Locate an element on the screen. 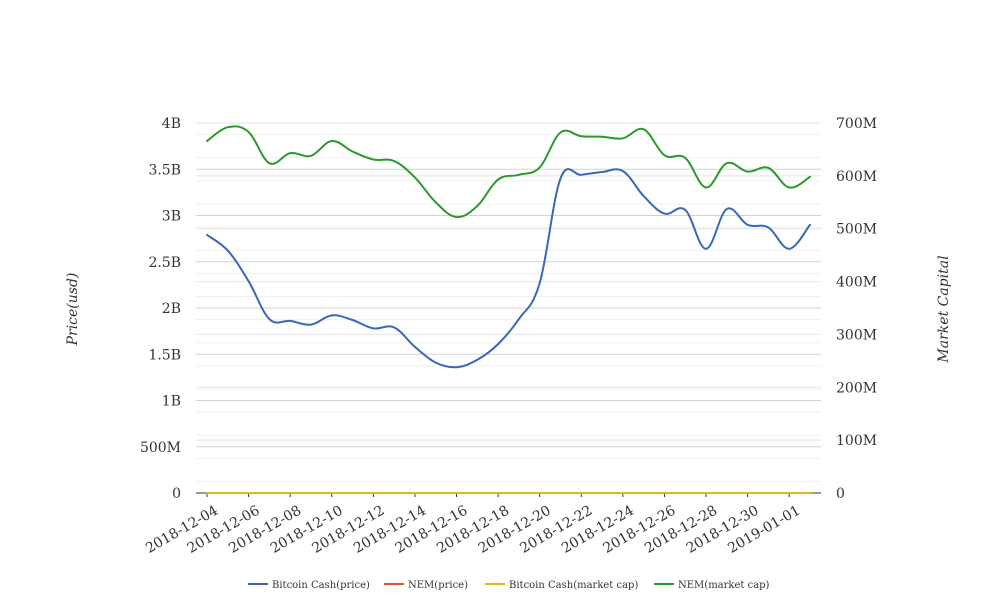 This screenshot has width=1008, height=616. y-right-tick-label: 500M is located at coordinates (856, 230).